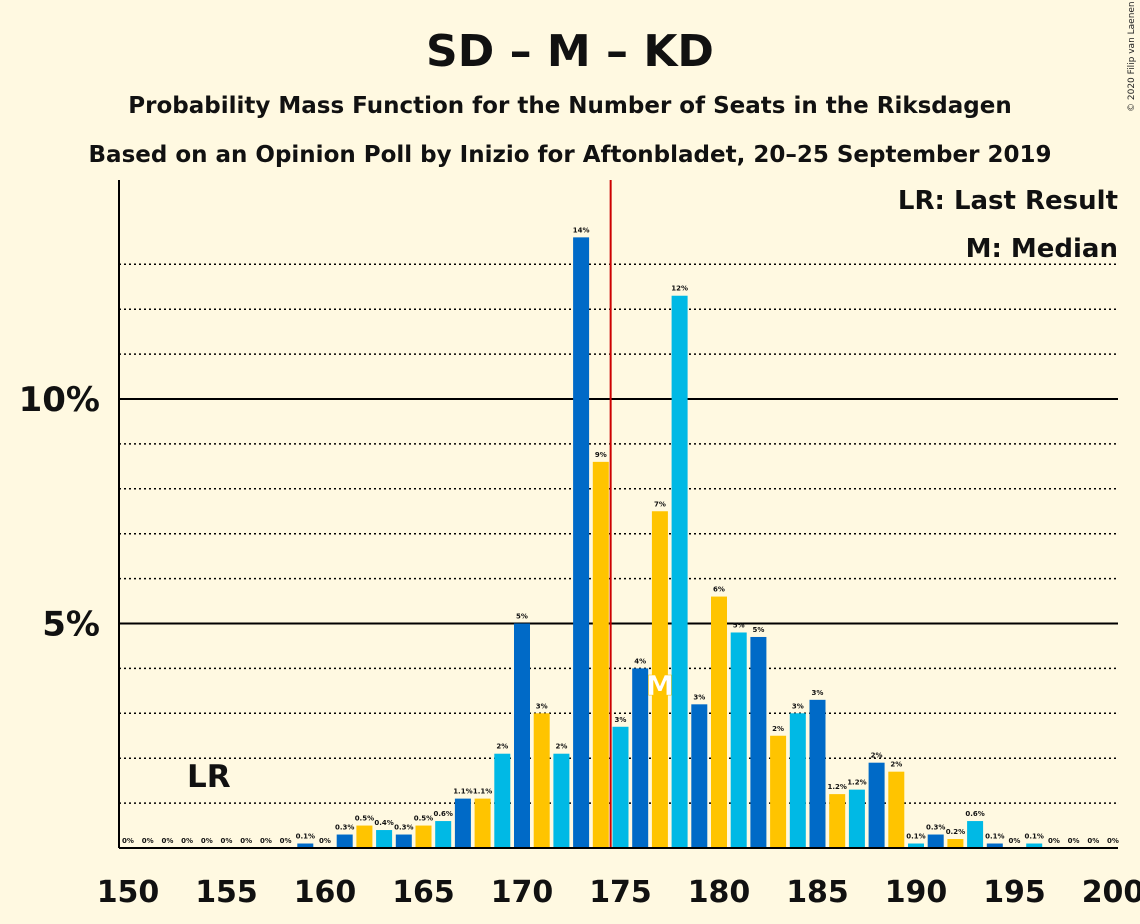 The width and height of the screenshot is (1140, 924). Describe the element at coordinates (71, 625) in the screenshot. I see `y-tick-label: 5%` at that location.